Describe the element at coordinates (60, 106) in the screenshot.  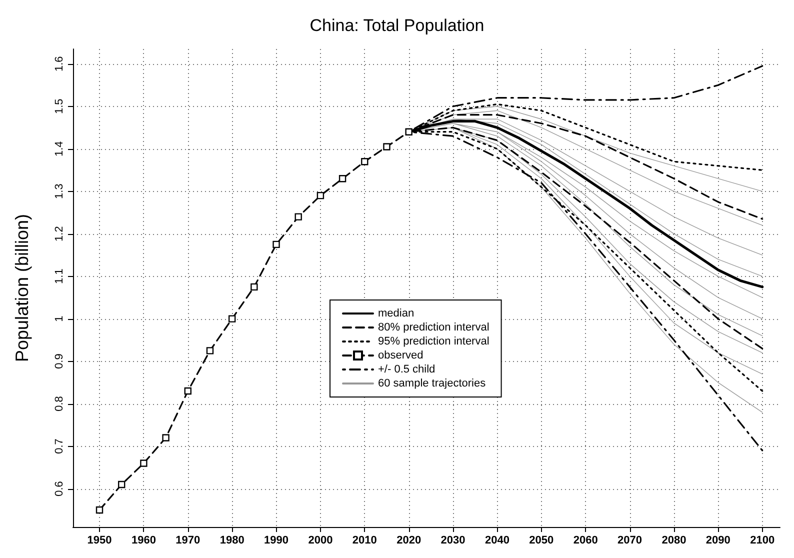
I see `y-tick-label: 1.5` at that location.